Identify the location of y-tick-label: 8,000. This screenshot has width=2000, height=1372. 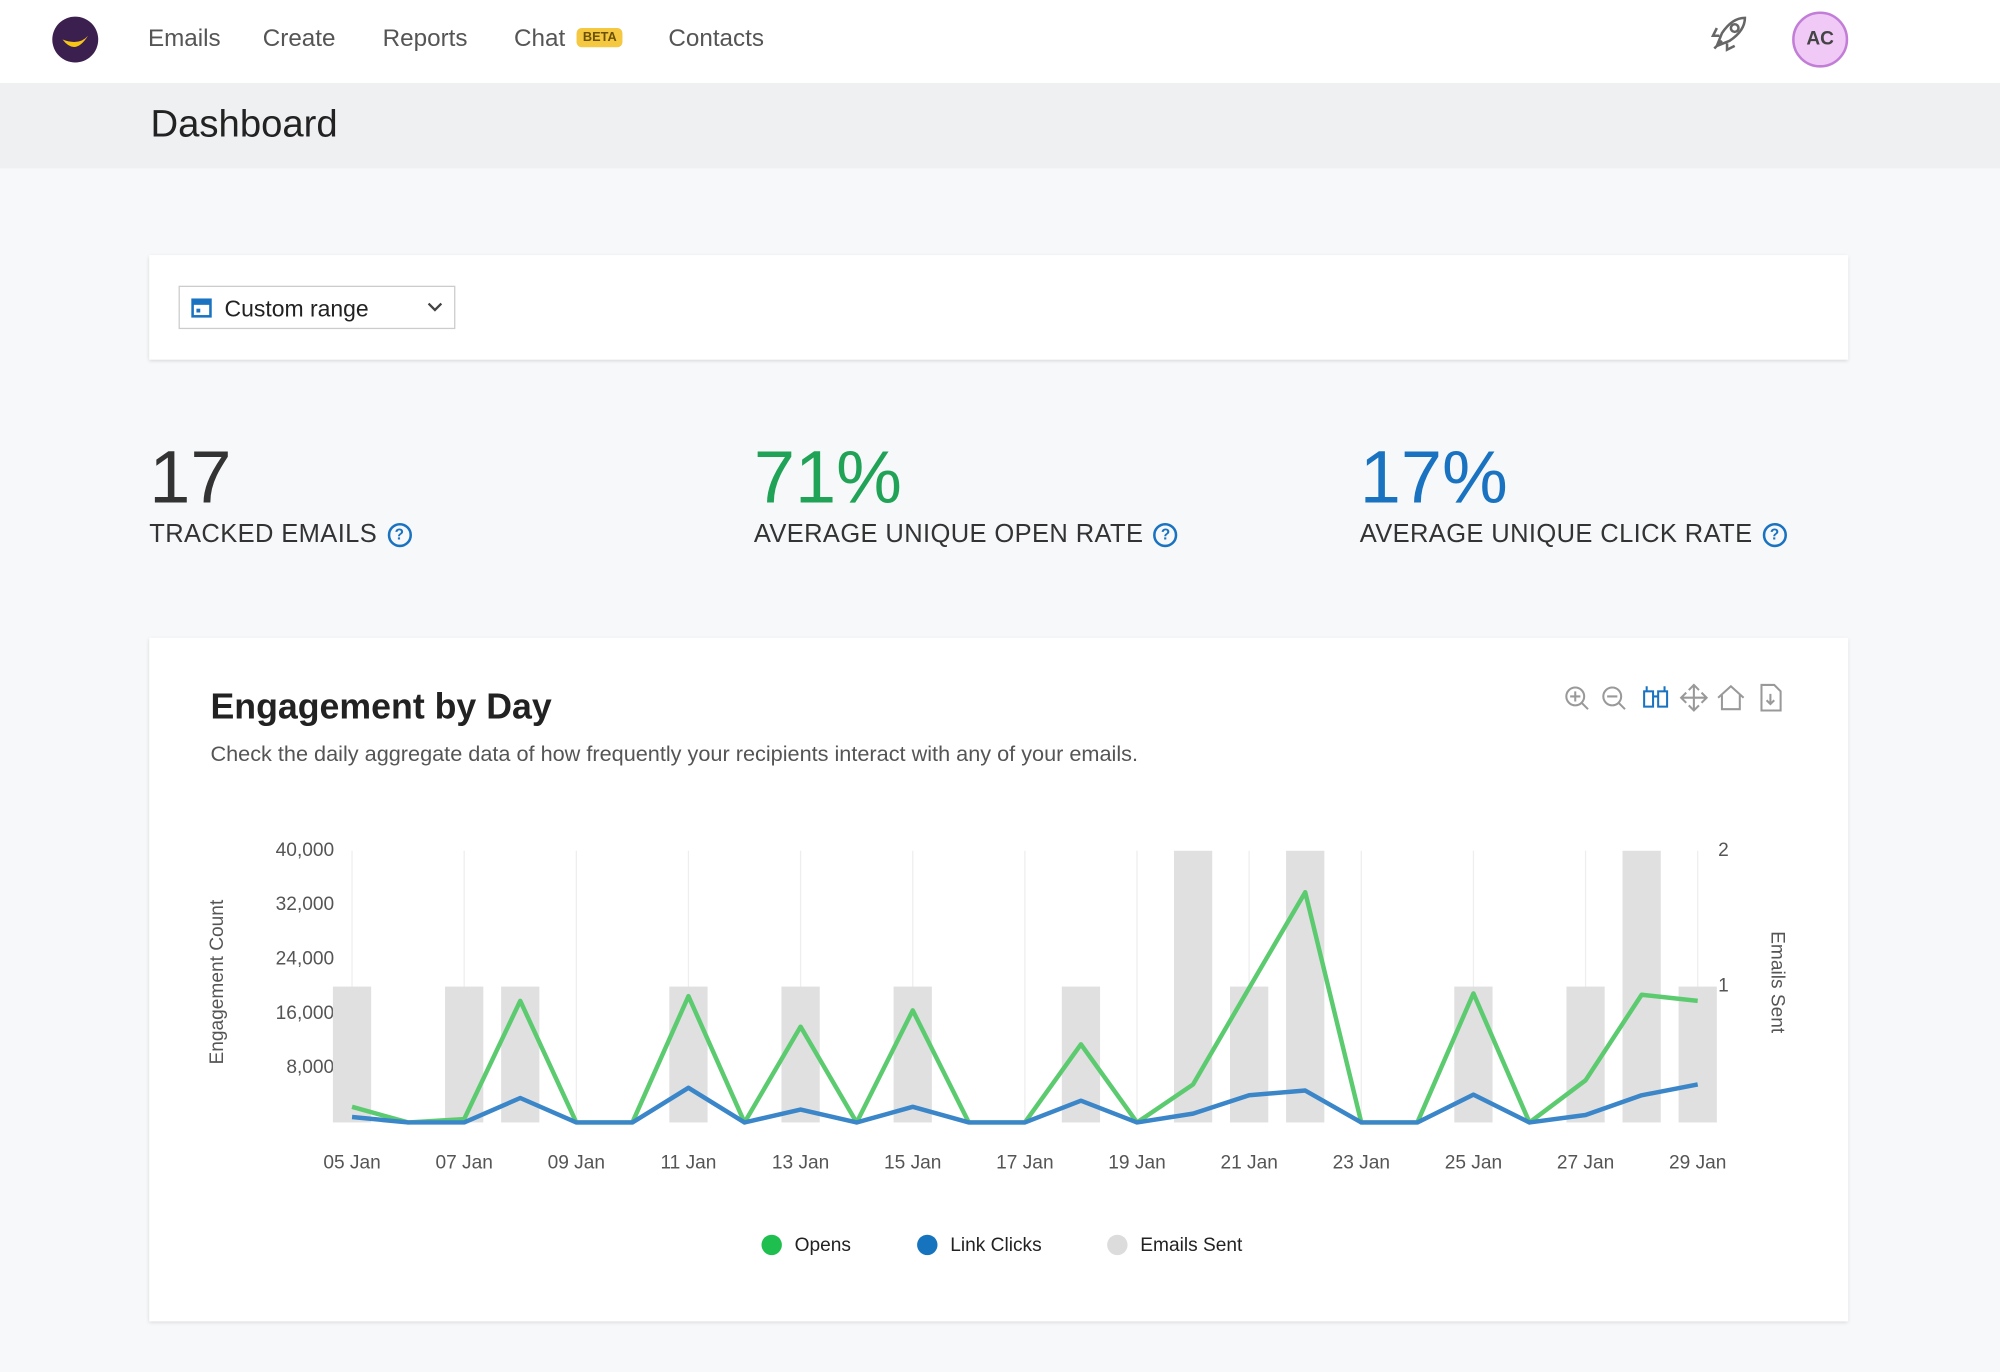
(310, 1067).